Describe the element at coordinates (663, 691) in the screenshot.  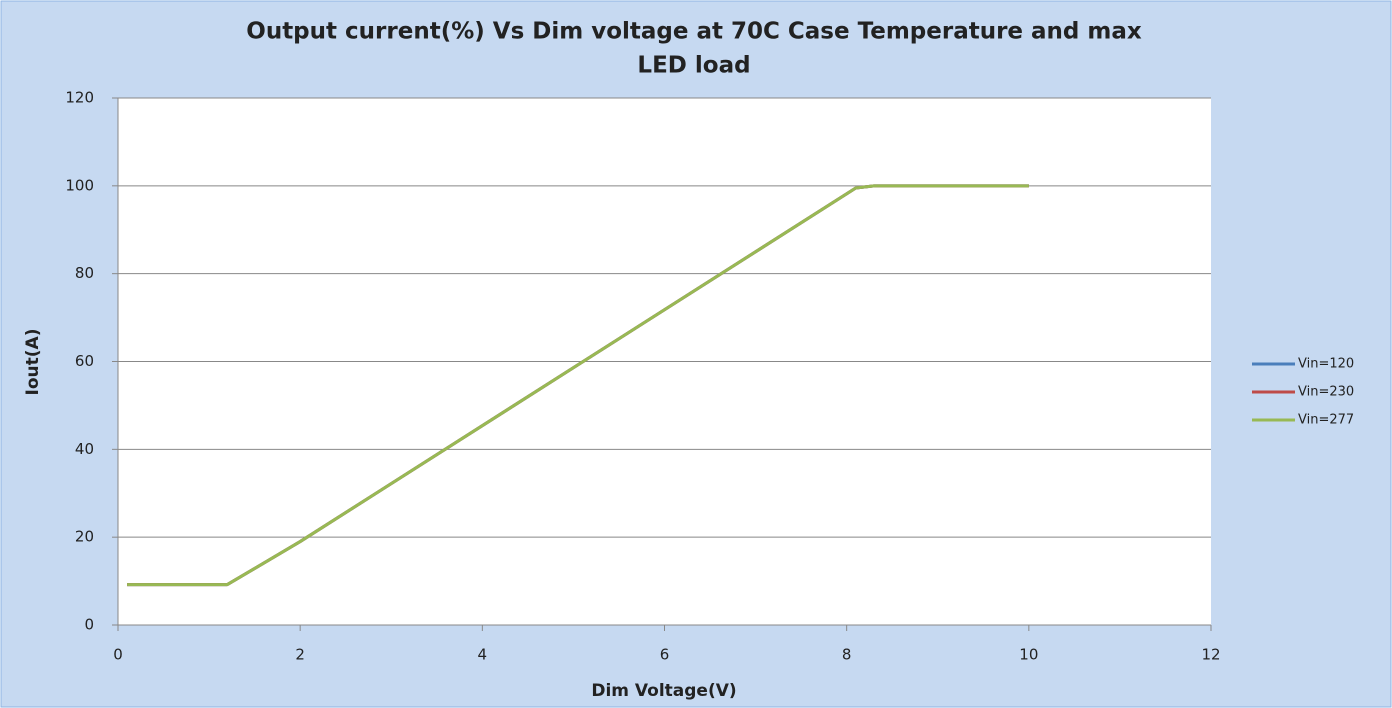
I see `x-axis-label: Dim Voltage(V)` at that location.